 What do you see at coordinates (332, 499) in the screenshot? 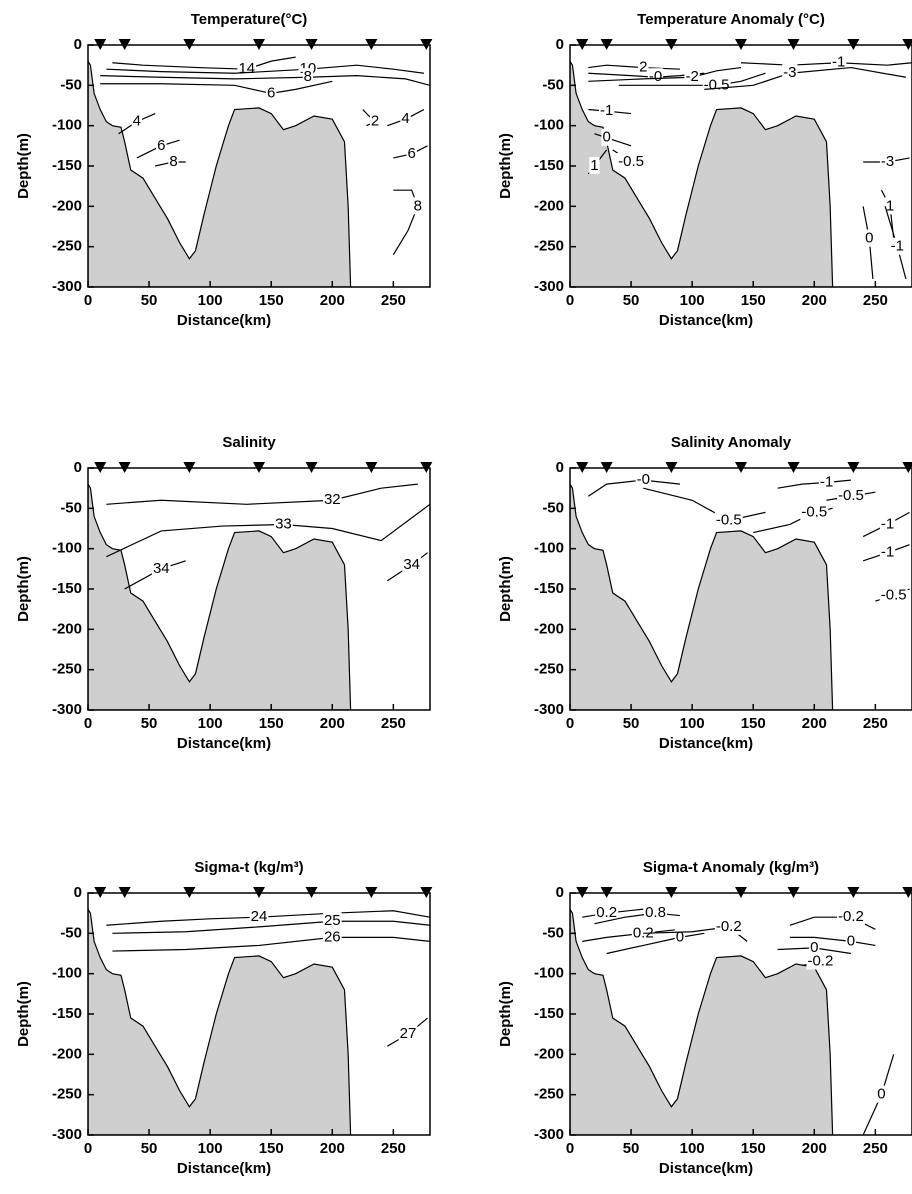
I see `contour-label: 32` at bounding box center [332, 499].